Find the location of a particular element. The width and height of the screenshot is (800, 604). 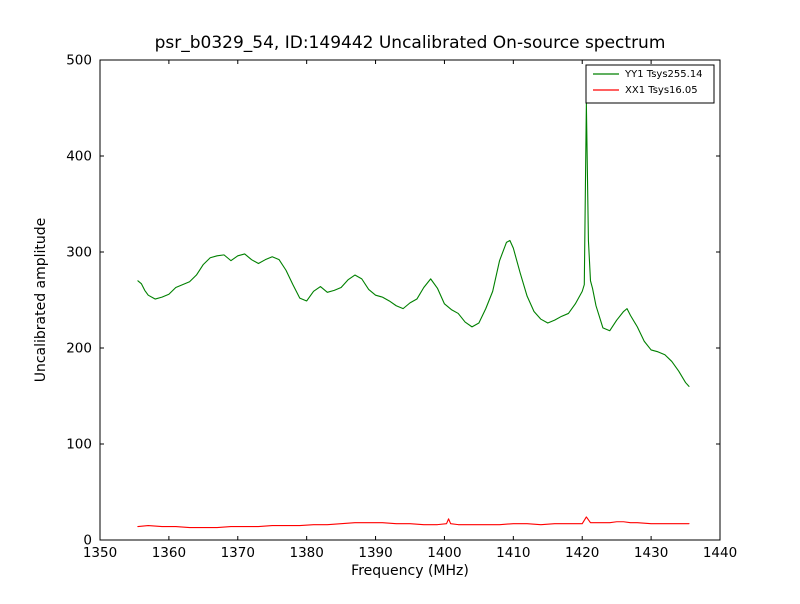

x-tick-label: 1440 is located at coordinates (720, 553).